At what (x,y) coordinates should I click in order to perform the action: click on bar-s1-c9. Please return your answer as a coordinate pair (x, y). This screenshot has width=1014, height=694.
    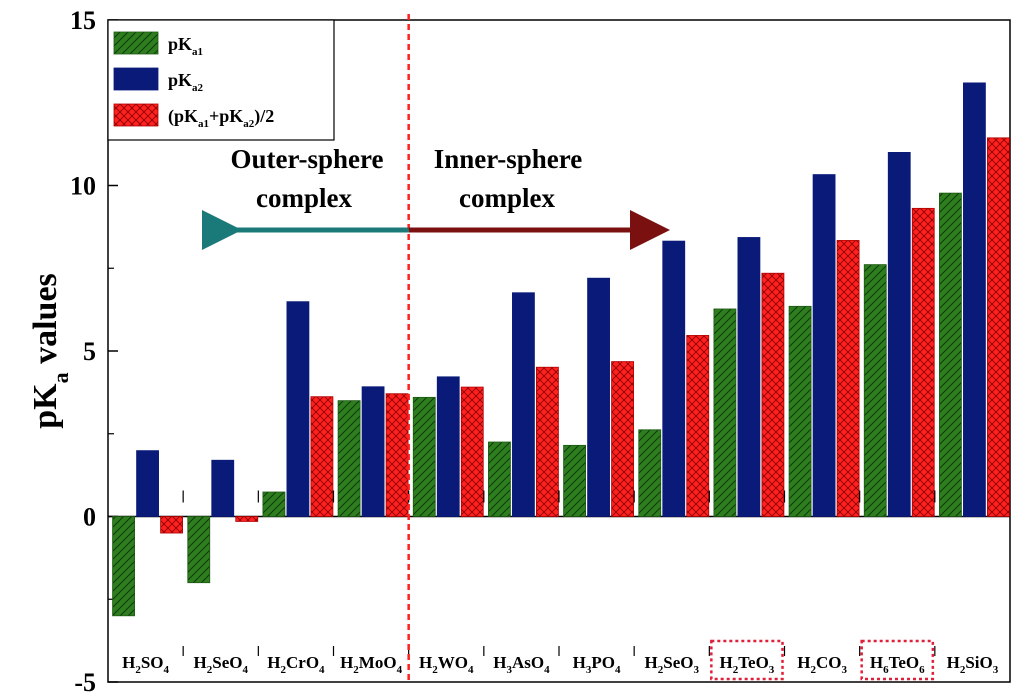
    Looking at the image, I should click on (725, 412).